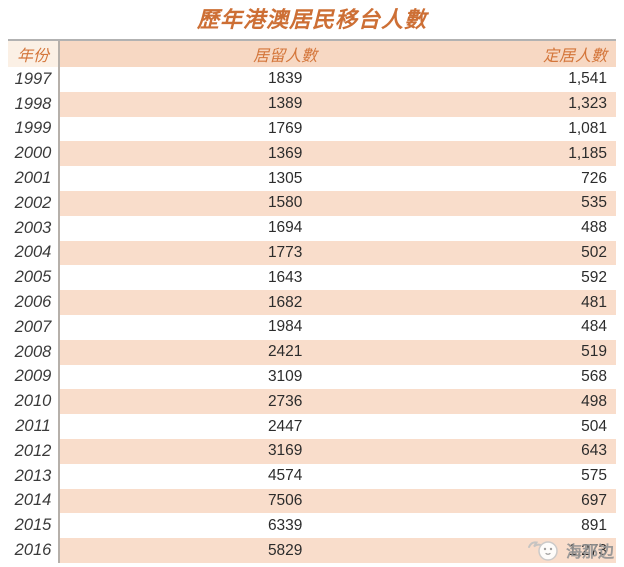  Describe the element at coordinates (34, 426) in the screenshot. I see `year-cell: 2011` at that location.